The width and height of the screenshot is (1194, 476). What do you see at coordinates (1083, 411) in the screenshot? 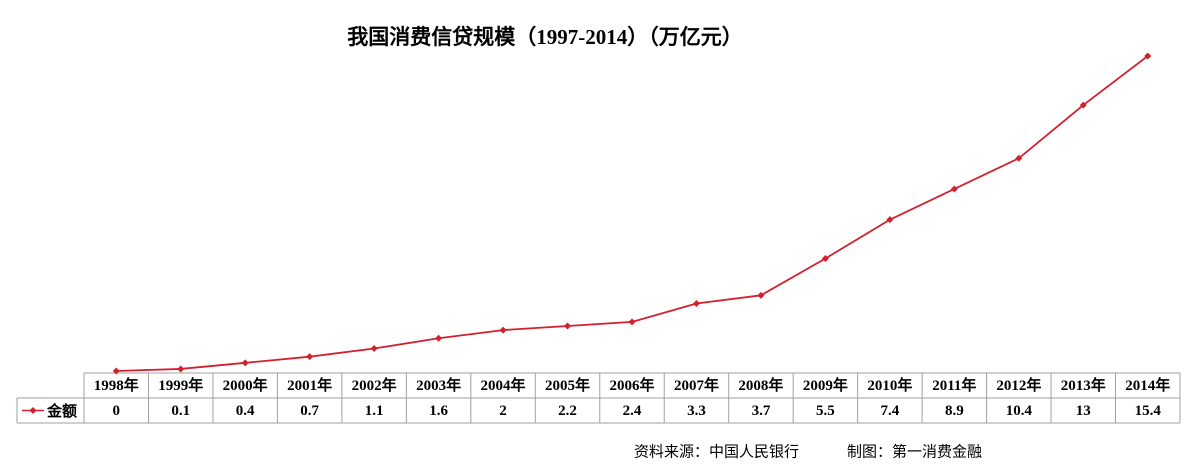
I see `value-cell: 13` at bounding box center [1083, 411].